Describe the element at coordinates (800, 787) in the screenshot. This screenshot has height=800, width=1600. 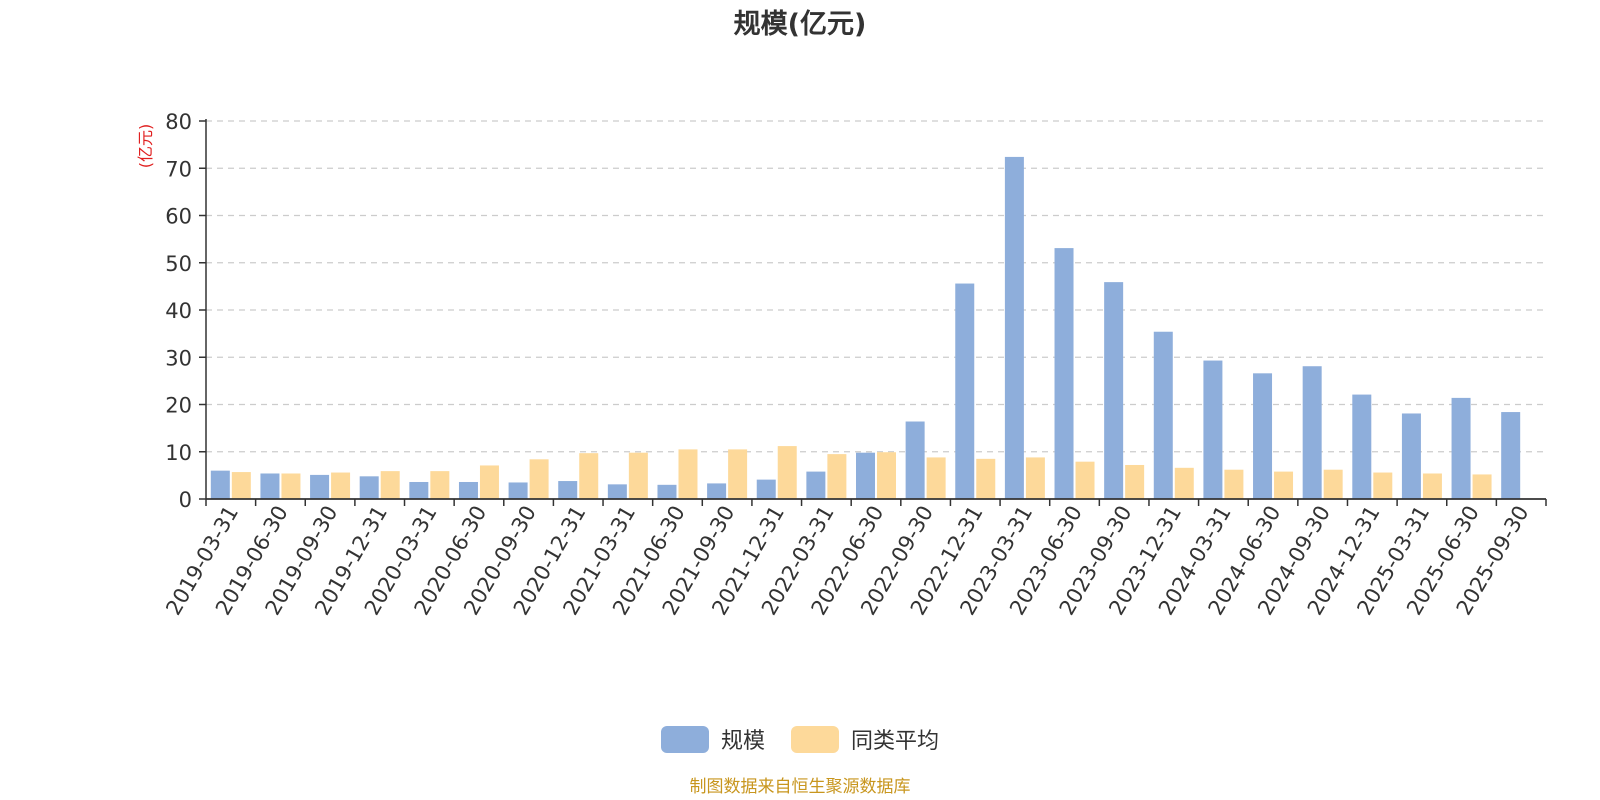
I see `data-source-note: 制图数据来自恒生聚源数据库` at that location.